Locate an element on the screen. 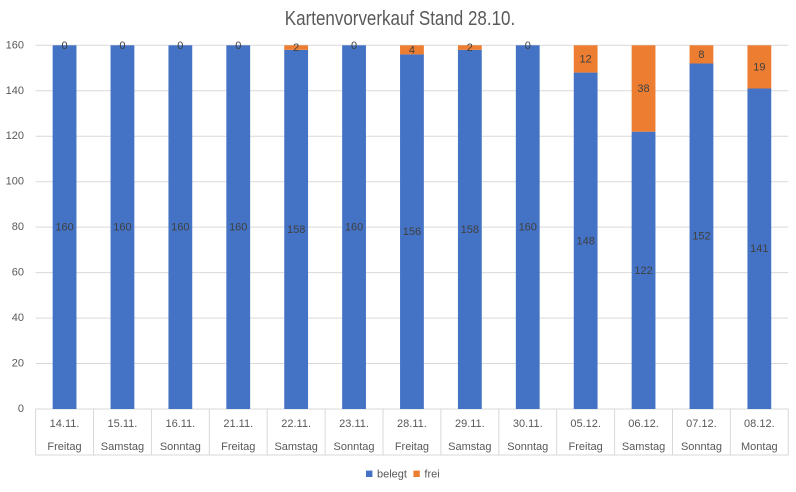  svg-text: 06.12. is located at coordinates (643, 424).